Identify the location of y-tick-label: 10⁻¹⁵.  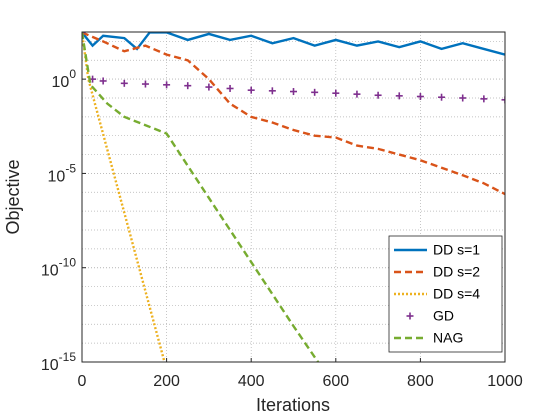
(58, 362).